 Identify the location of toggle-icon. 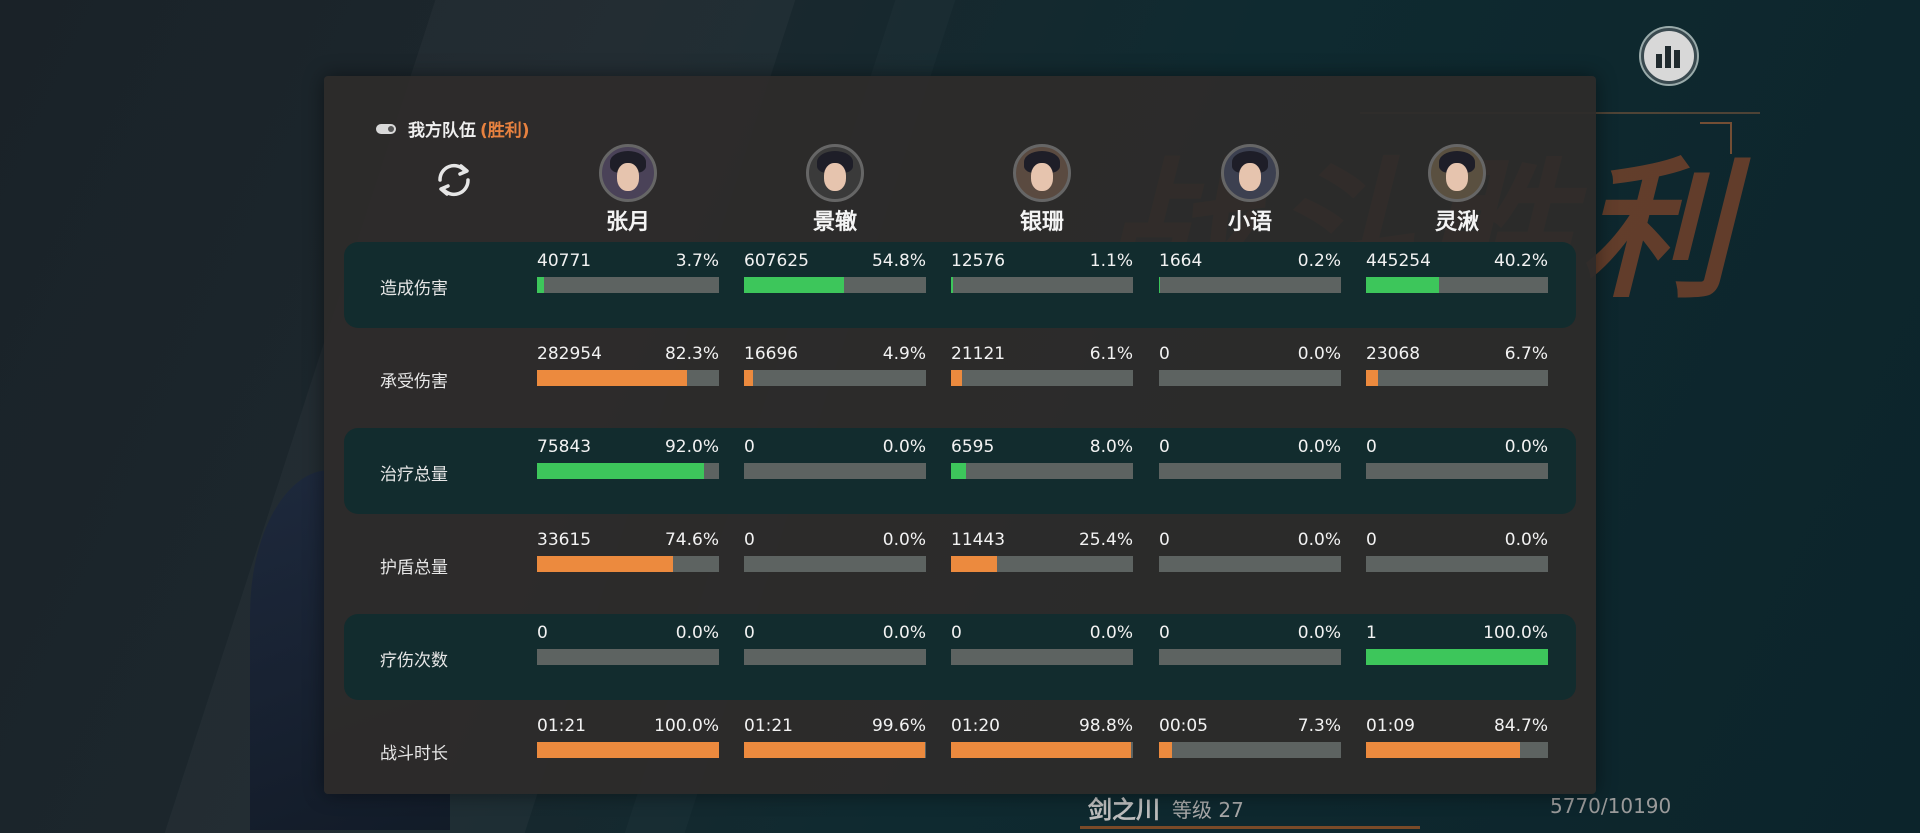
(386, 128).